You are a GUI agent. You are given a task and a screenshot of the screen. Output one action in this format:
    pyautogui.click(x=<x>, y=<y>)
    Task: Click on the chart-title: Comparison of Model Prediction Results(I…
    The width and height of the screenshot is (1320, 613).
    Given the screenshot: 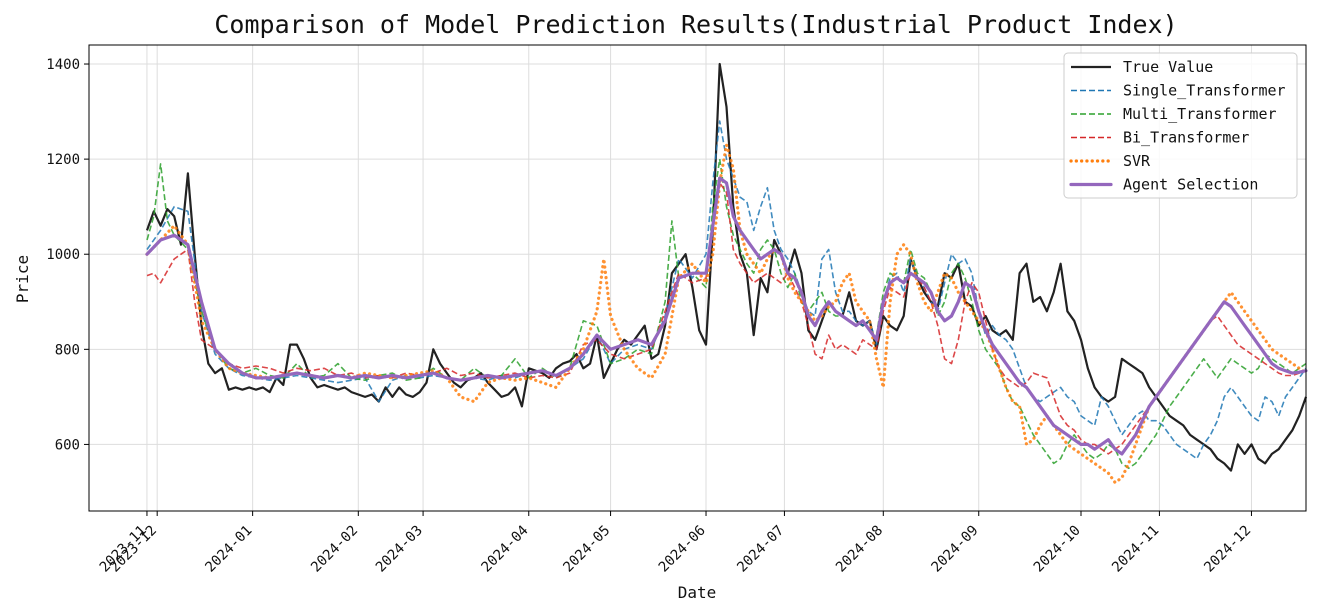 What is the action you would take?
    pyautogui.click(x=695, y=24)
    